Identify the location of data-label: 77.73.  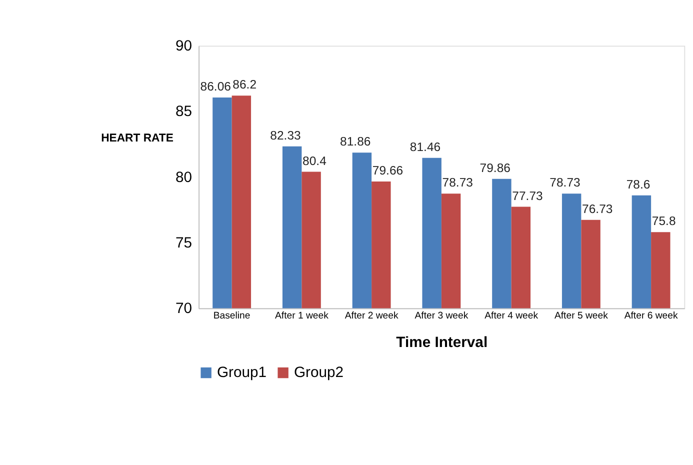
(528, 195).